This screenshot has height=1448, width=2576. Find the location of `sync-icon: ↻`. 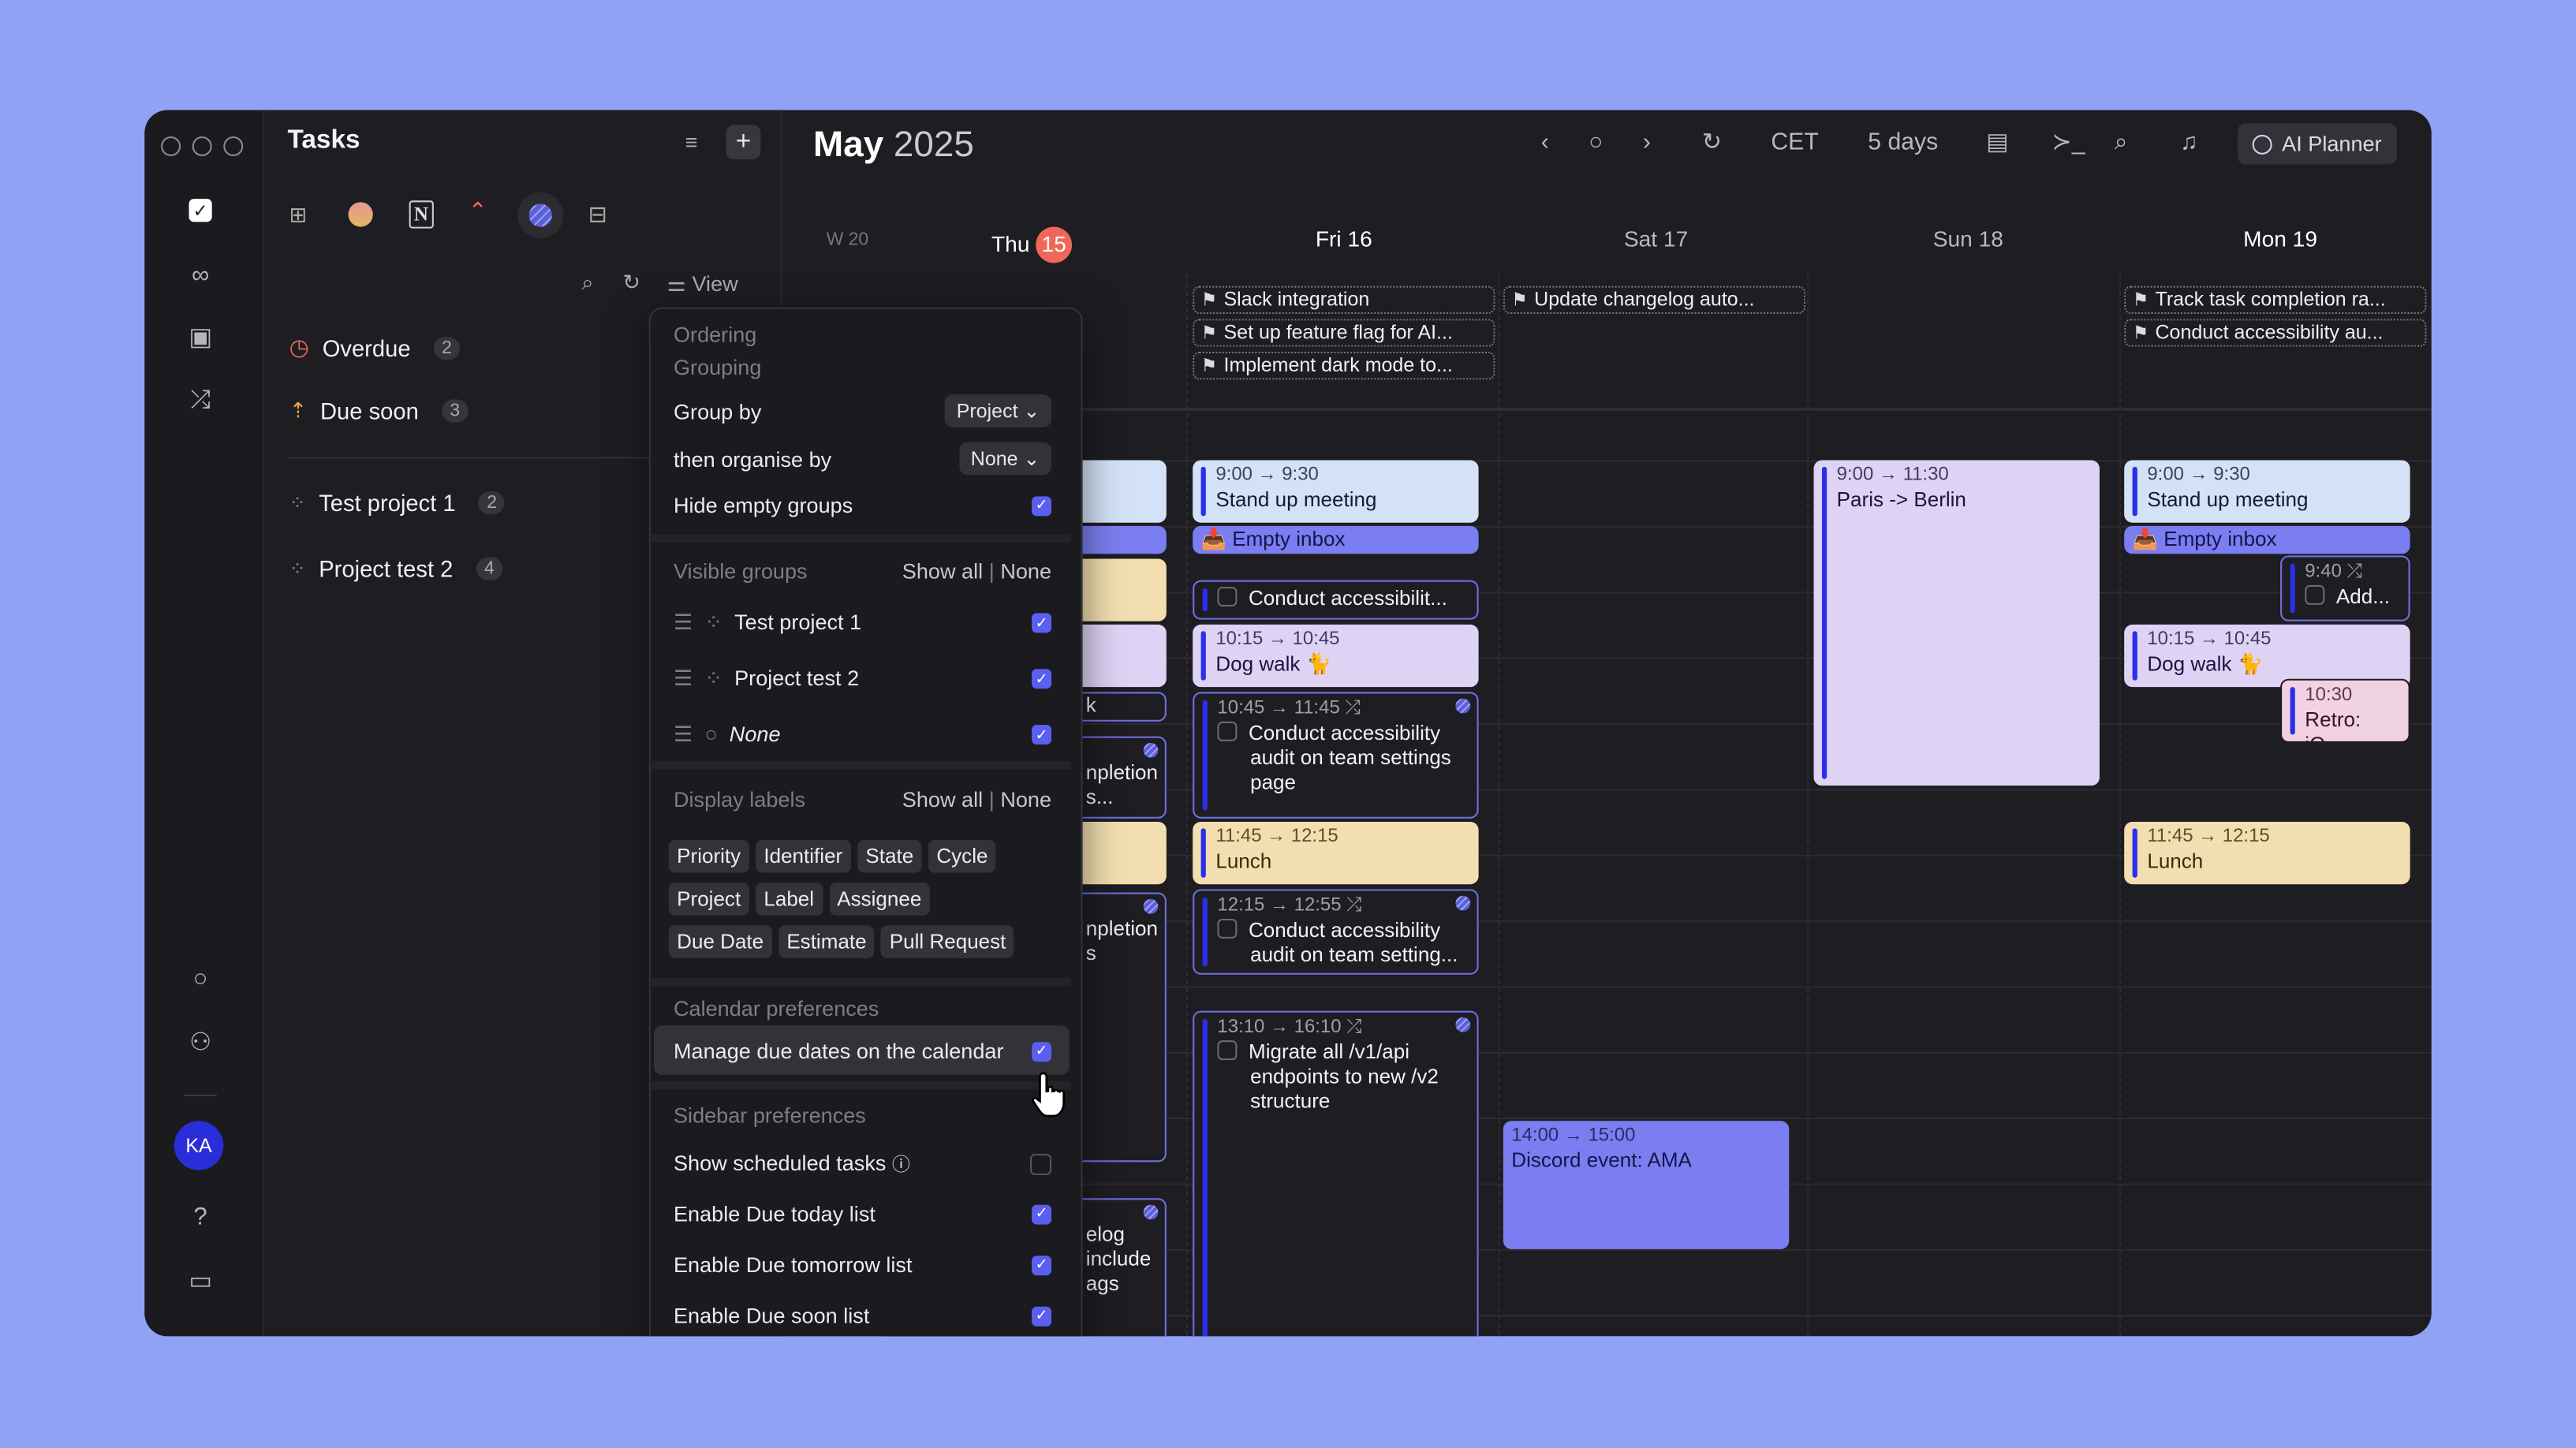

sync-icon: ↻ is located at coordinates (1712, 142).